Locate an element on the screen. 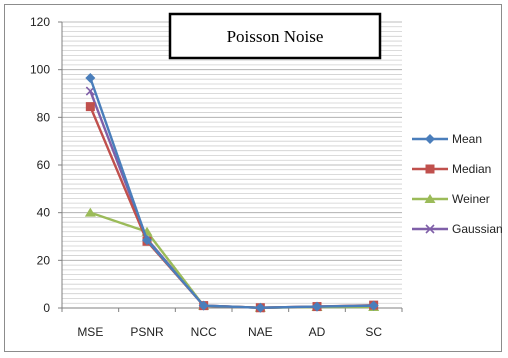 This screenshot has width=508, height=358. legend-item-gaussian: Gaussian is located at coordinates (457, 229).